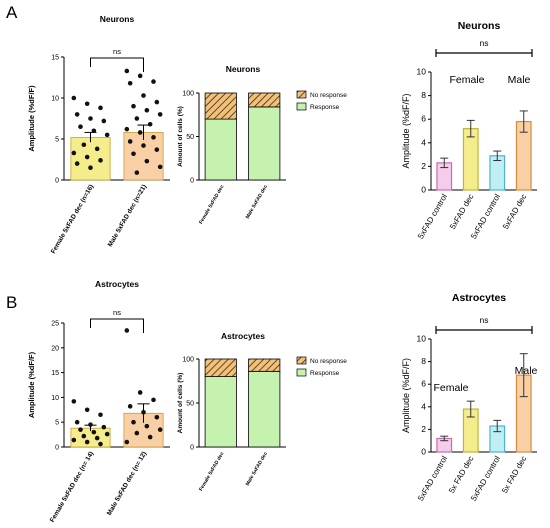  What do you see at coordinates (301, 372) in the screenshot?
I see `b-stacked-legend-swatch` at bounding box center [301, 372].